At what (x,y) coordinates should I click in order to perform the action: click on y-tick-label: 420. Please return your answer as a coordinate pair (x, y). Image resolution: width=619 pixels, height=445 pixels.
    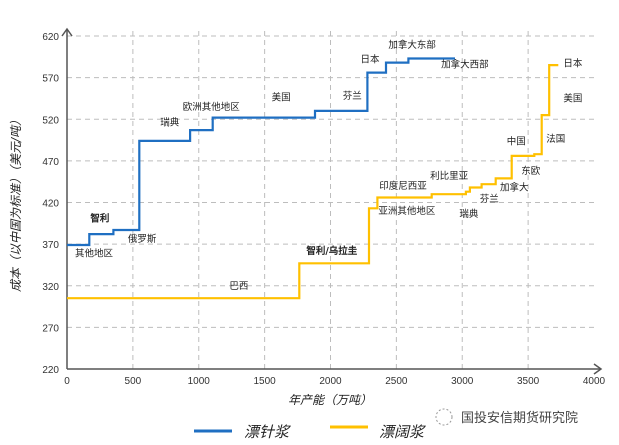
    Looking at the image, I should click on (50, 204).